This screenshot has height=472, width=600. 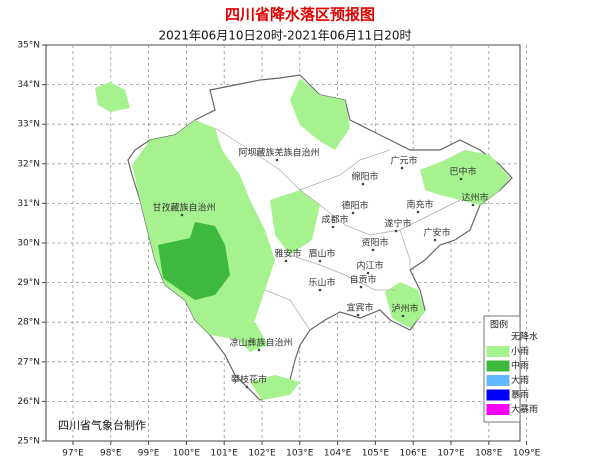 What do you see at coordinates (397, 224) in the screenshot?
I see `region-label: 遂宁市` at bounding box center [397, 224].